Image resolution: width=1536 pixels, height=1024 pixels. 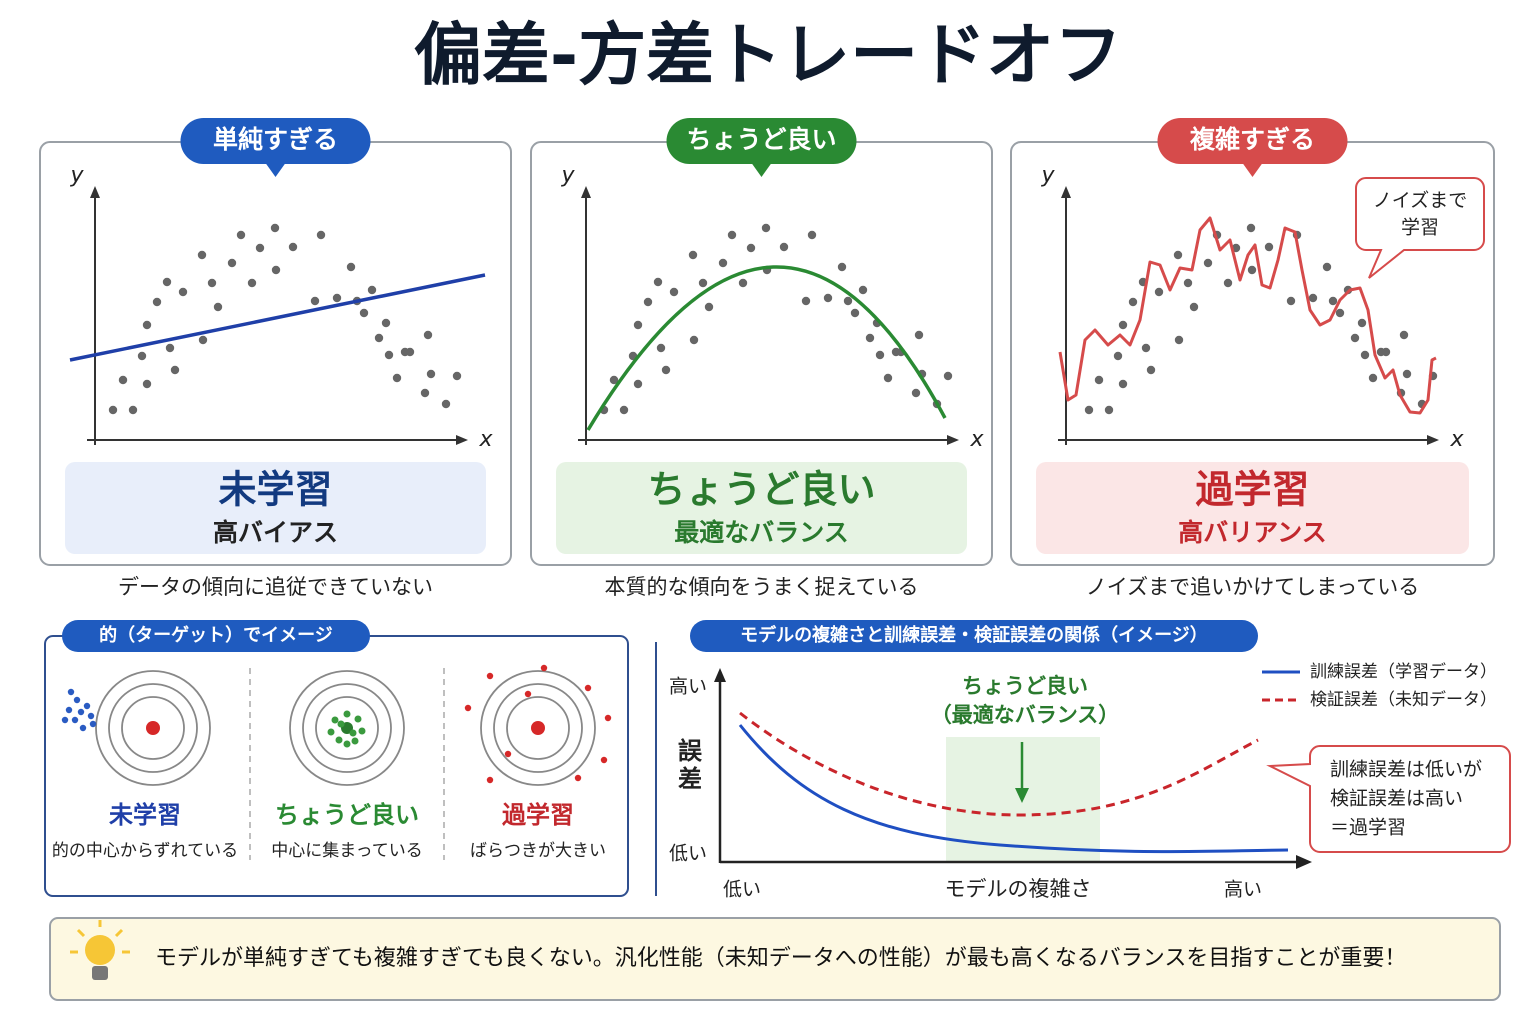 What do you see at coordinates (347, 815) in the screenshot?
I see `target-label: ちょうど良い` at bounding box center [347, 815].